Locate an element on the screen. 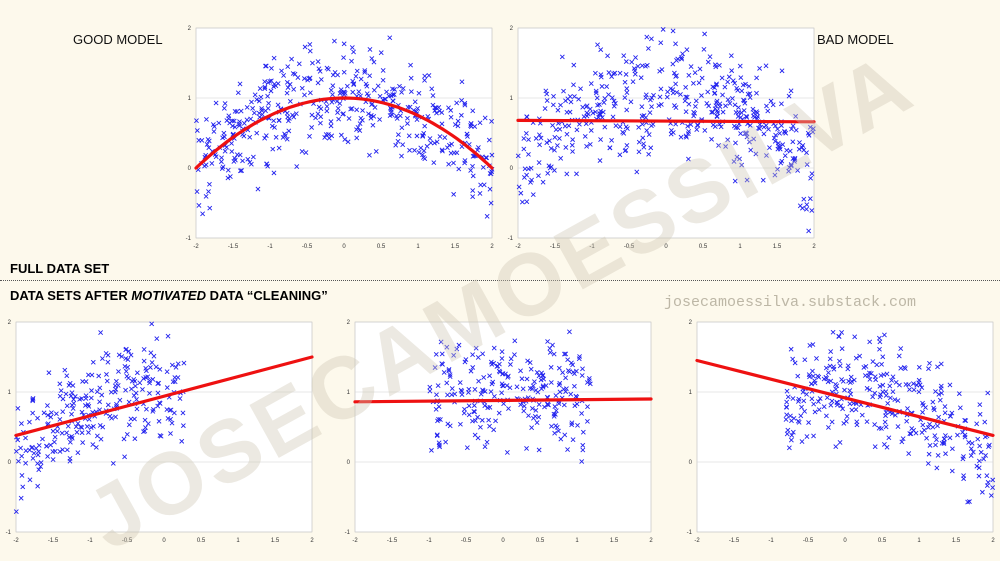 The image size is (1000, 561). x-tick-label: 2 is located at coordinates (993, 541).